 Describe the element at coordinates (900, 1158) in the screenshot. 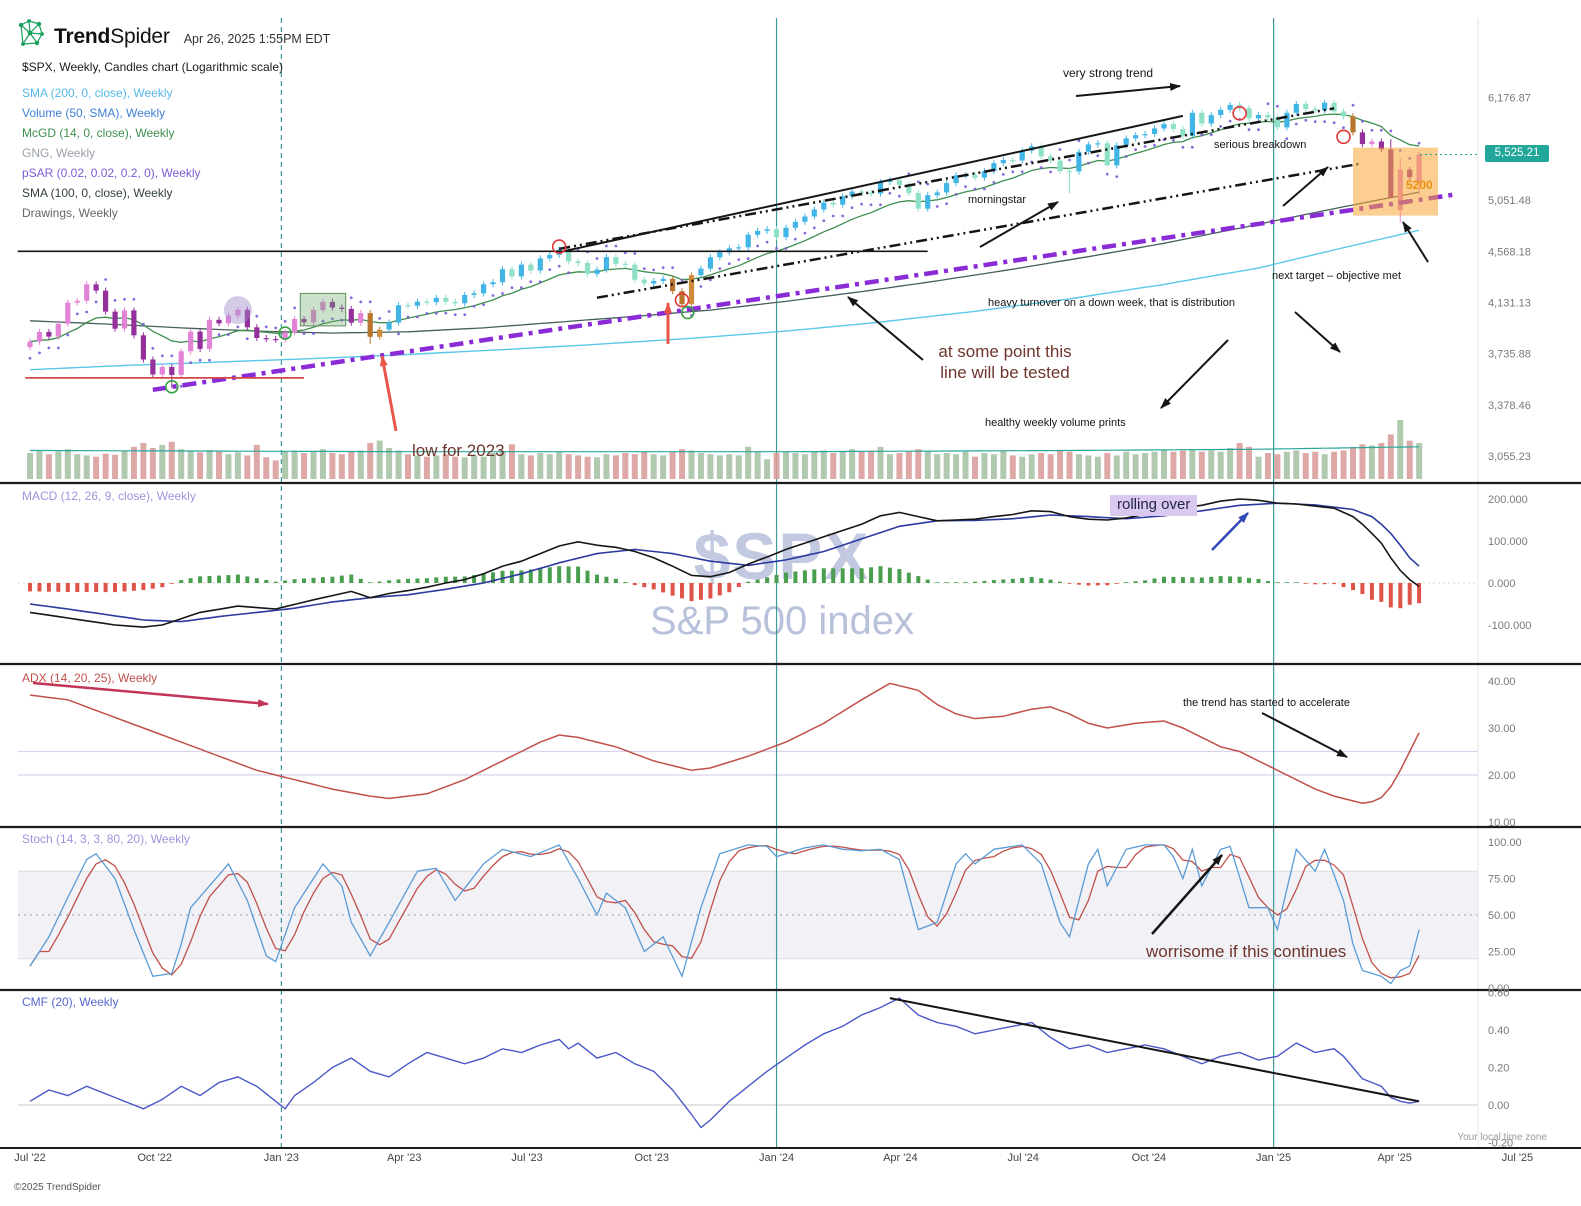

I see `x-axis-label: Apr '24` at that location.